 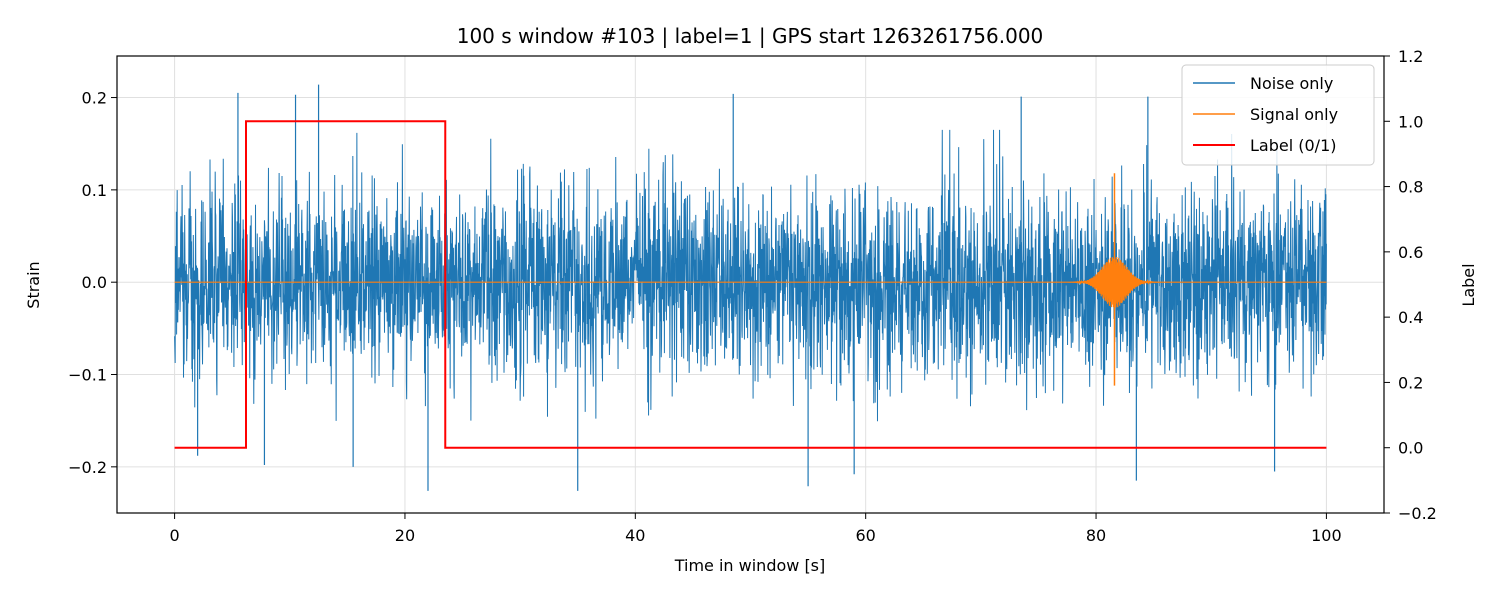 I want to click on y-tick-label: 0.1, so click(x=94, y=190).